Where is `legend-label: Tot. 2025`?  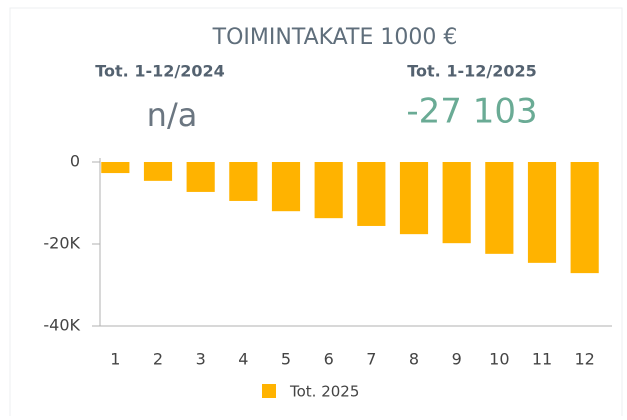
legend-label: Tot. 2025 is located at coordinates (324, 392).